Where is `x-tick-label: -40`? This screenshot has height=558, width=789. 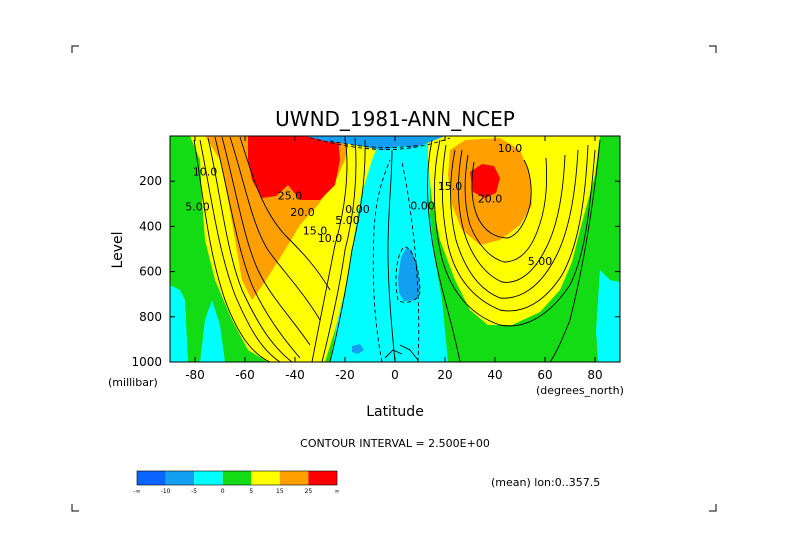
x-tick-label: -40 is located at coordinates (295, 375).